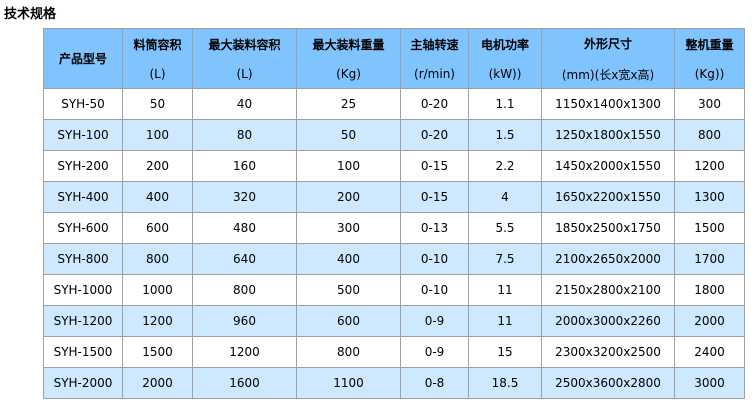  I want to click on column-label: 最大装料容积, so click(244, 45).